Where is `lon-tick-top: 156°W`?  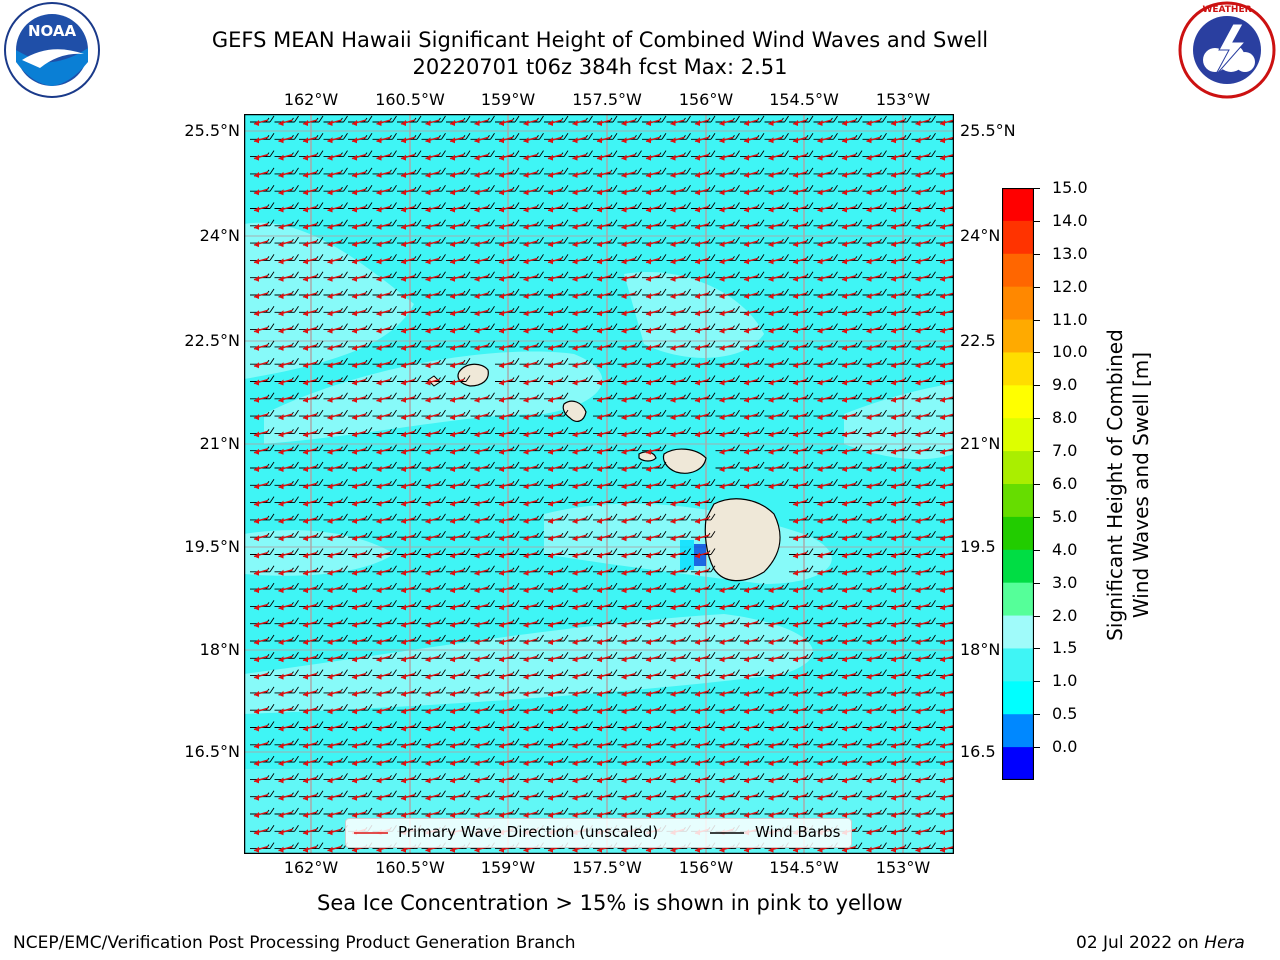 lon-tick-top: 156°W is located at coordinates (706, 99).